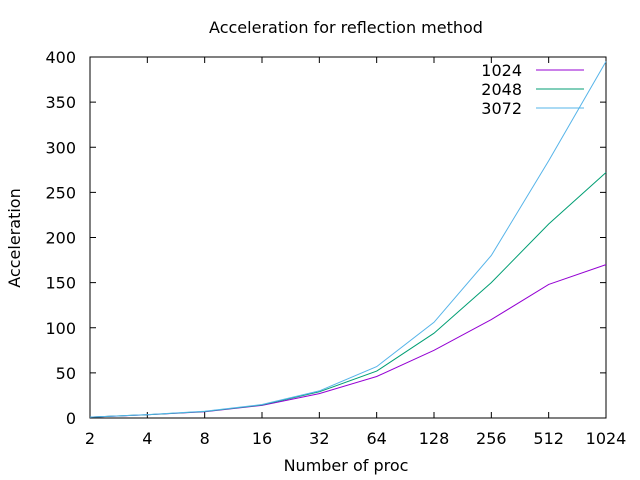 The image size is (640, 480). What do you see at coordinates (319, 438) in the screenshot?
I see `x-tick-label: 32` at bounding box center [319, 438].